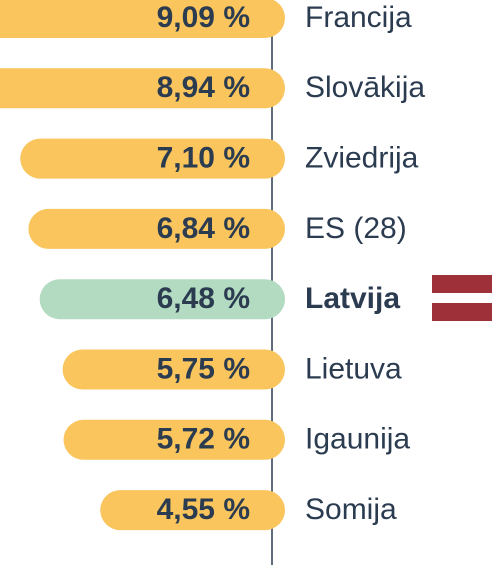 Image resolution: width=492 pixels, height=572 pixels. What do you see at coordinates (353, 368) in the screenshot?
I see `category-label: Lietuva` at bounding box center [353, 368].